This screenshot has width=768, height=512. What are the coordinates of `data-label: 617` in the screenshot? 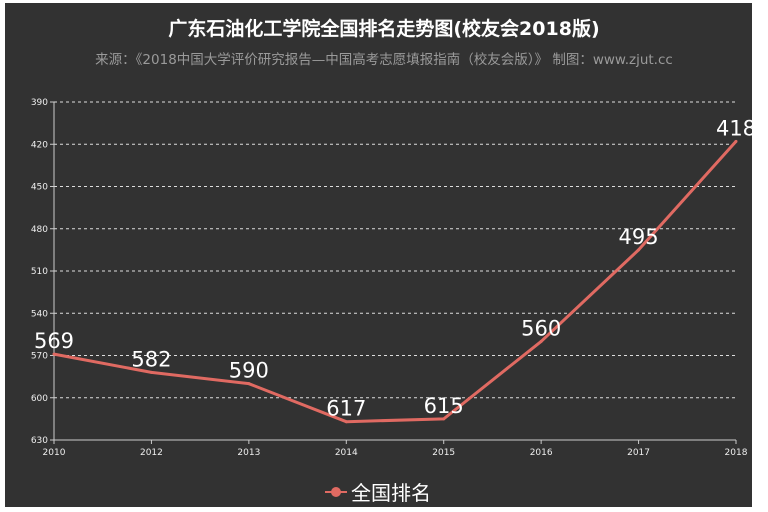 It's located at (346, 409).